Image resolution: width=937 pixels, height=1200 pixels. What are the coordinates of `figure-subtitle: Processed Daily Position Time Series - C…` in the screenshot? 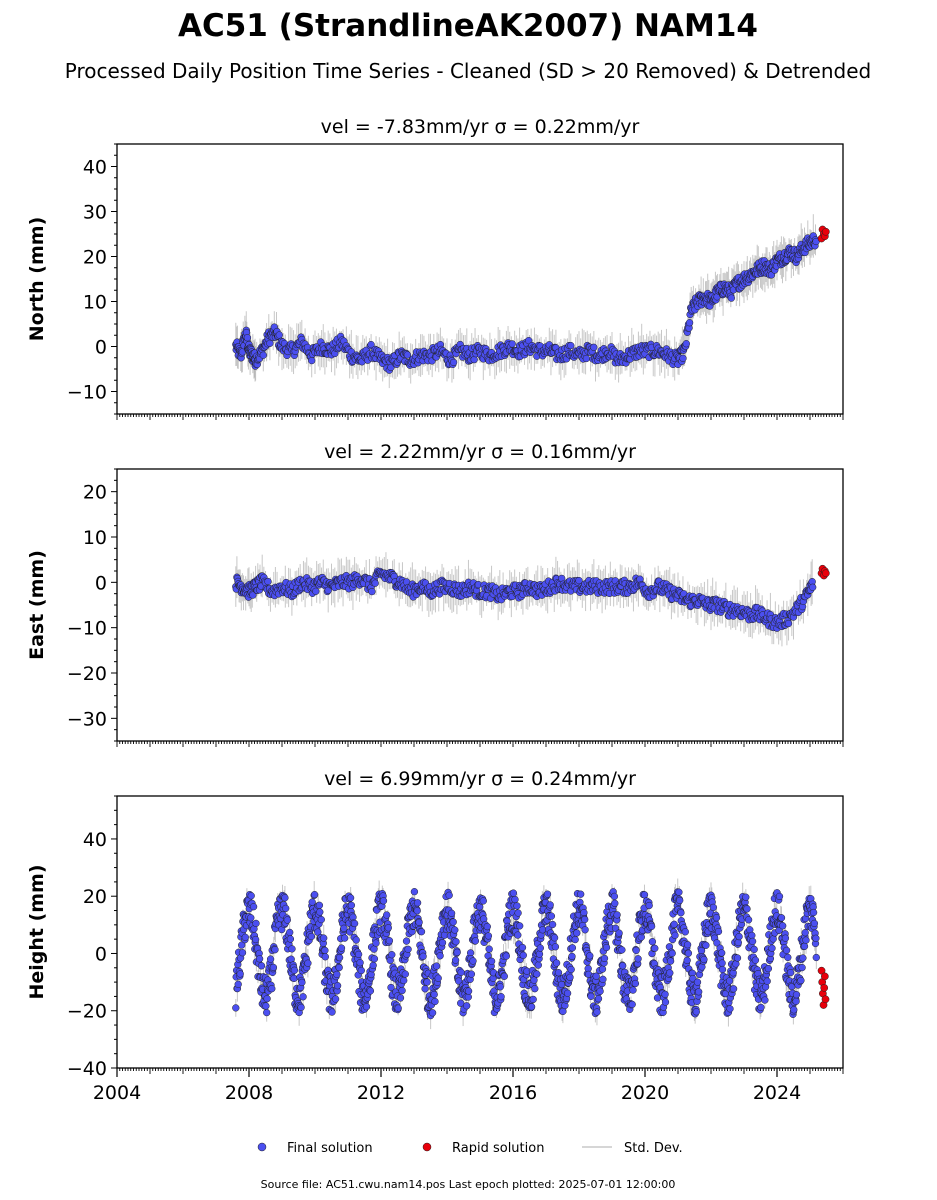 It's located at (468, 71).